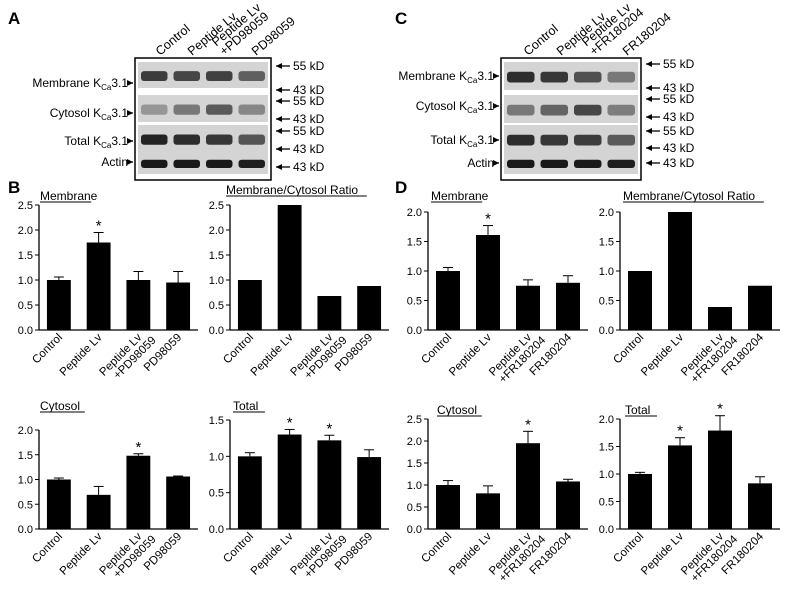 This screenshot has height=608, width=789. I want to click on panel-label-b: B, so click(14, 187).